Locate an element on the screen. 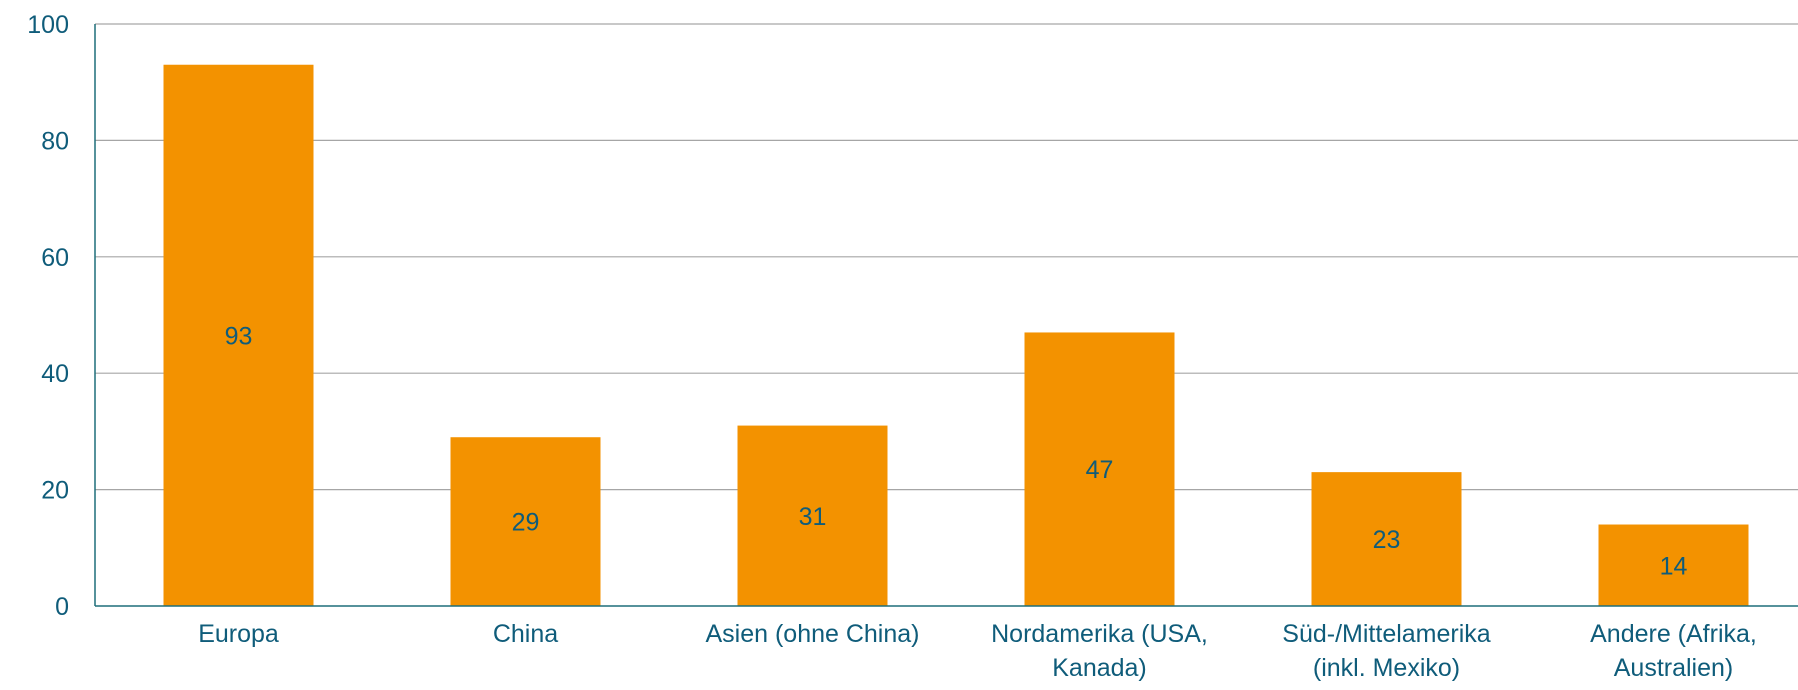  x-tick-label: China is located at coordinates (525, 634).